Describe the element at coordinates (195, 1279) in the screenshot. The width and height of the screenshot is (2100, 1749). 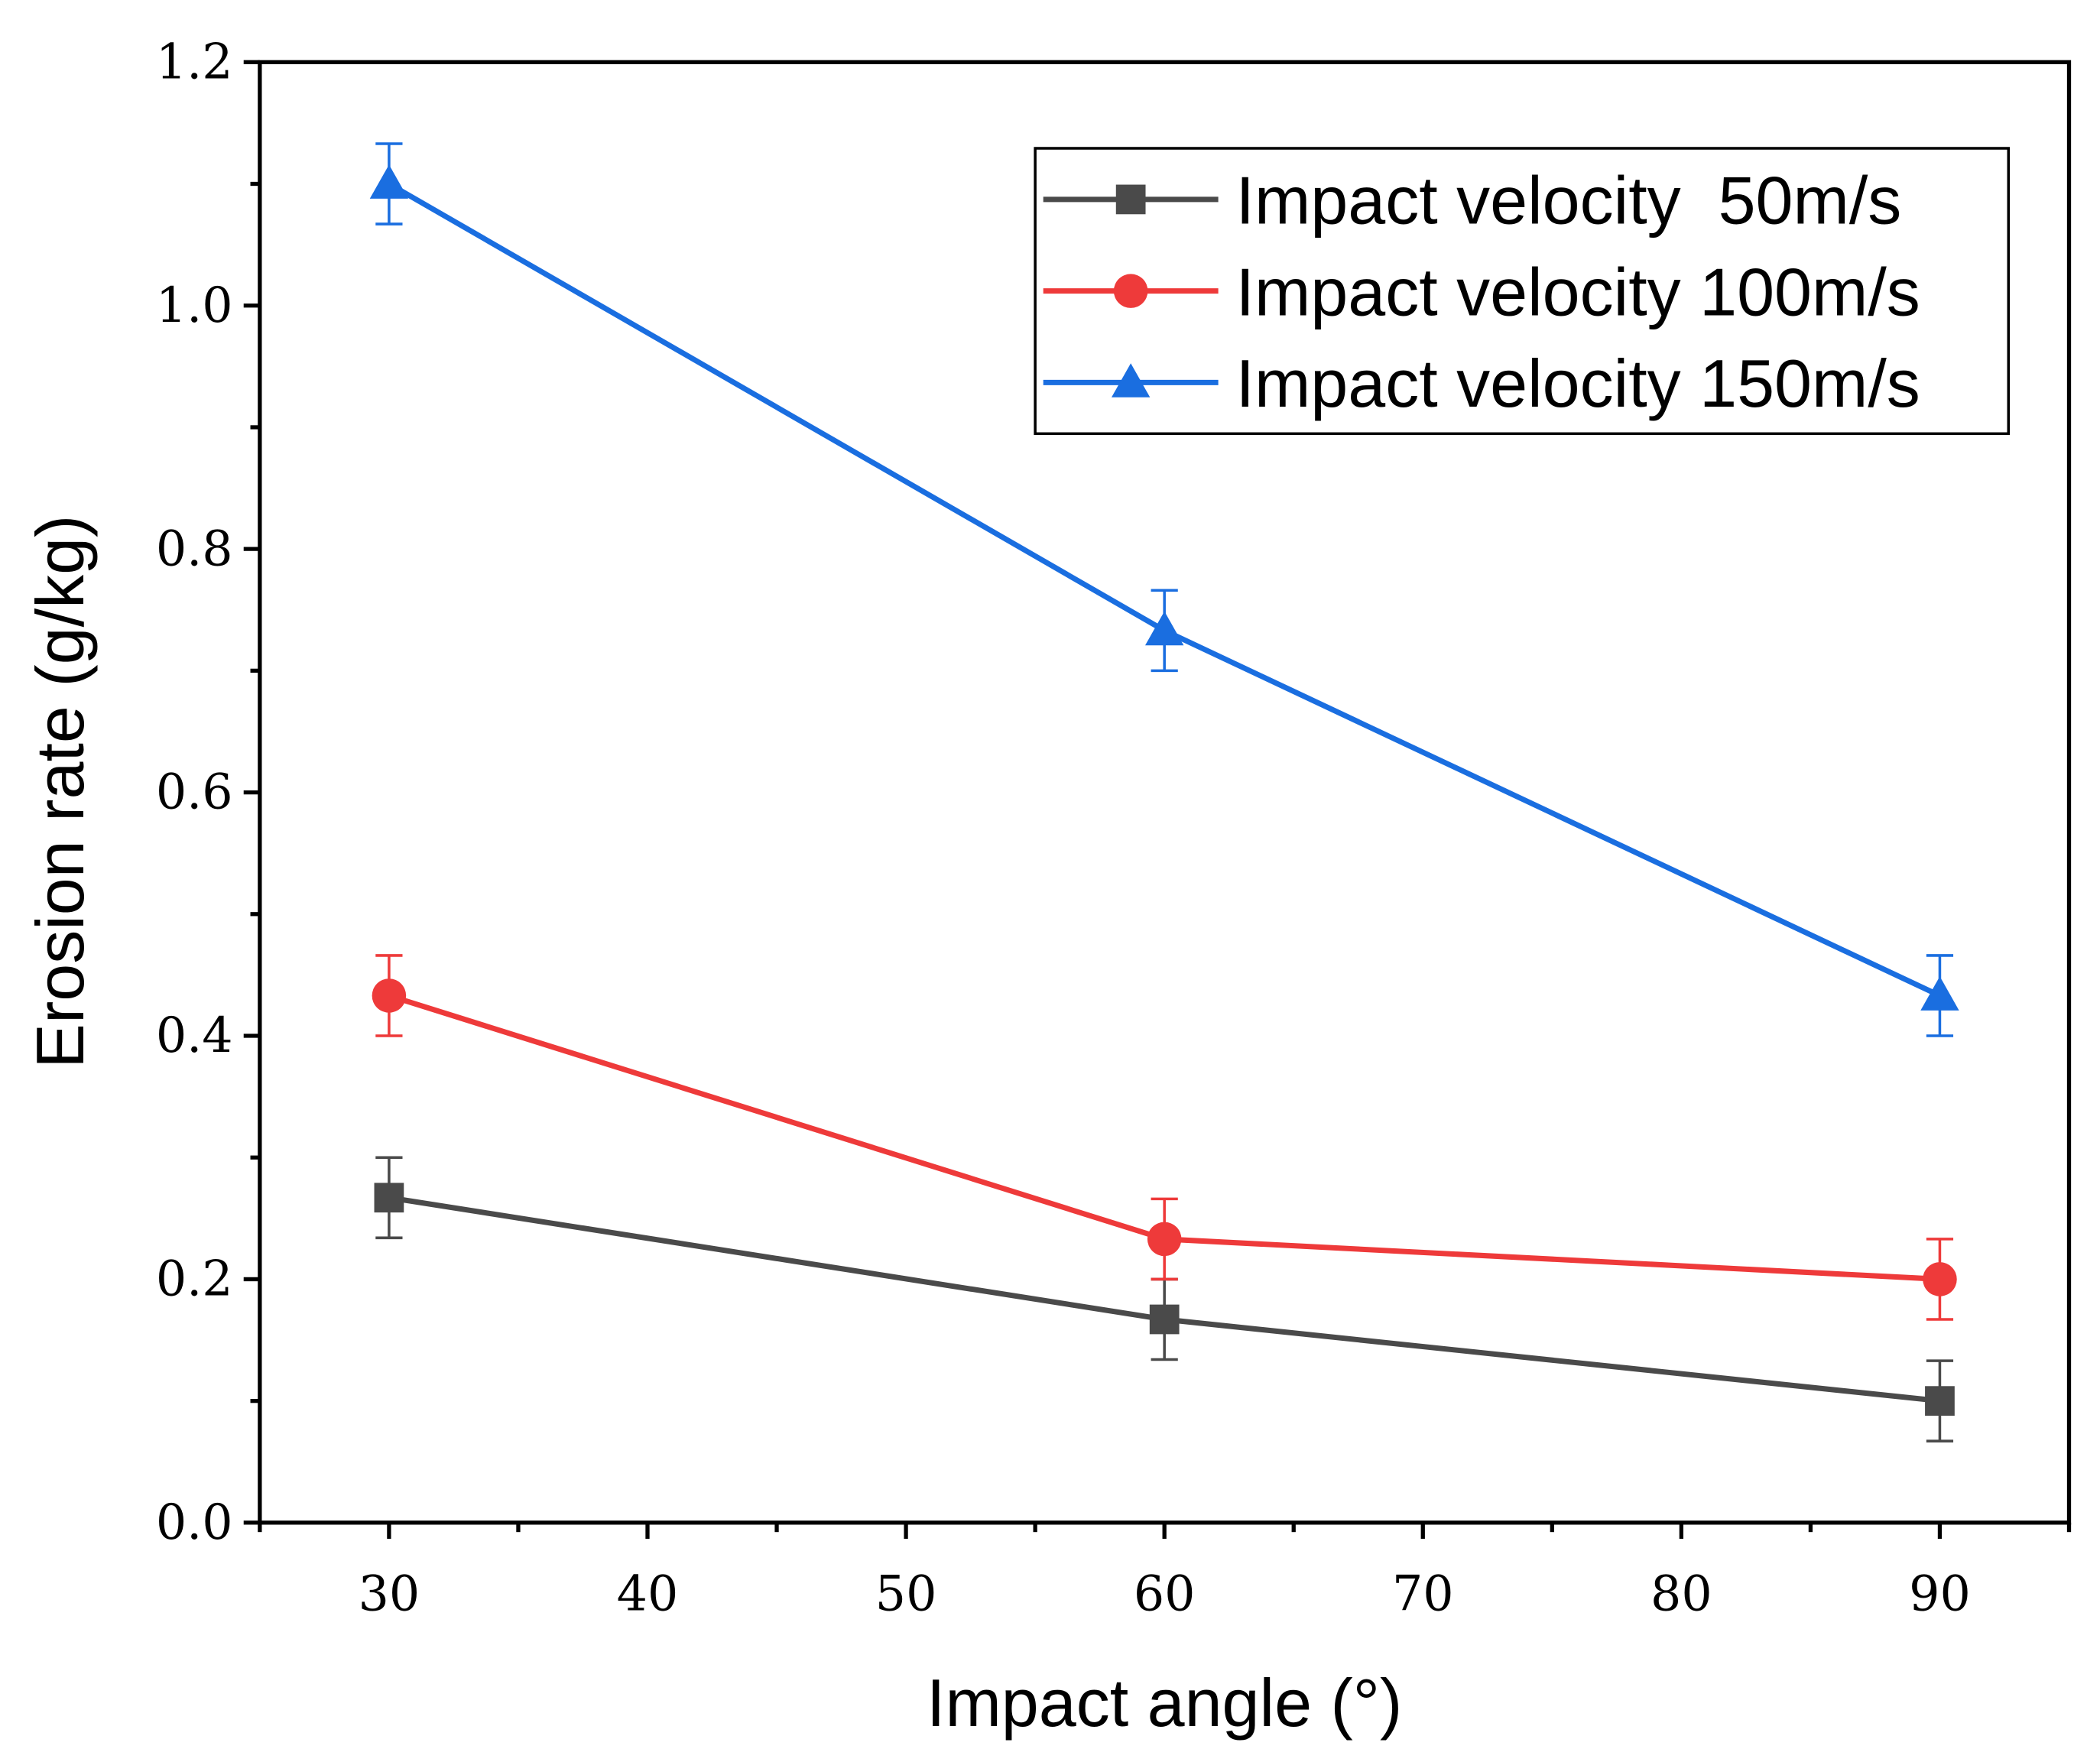
I see `y-tick-label: 0.2` at that location.